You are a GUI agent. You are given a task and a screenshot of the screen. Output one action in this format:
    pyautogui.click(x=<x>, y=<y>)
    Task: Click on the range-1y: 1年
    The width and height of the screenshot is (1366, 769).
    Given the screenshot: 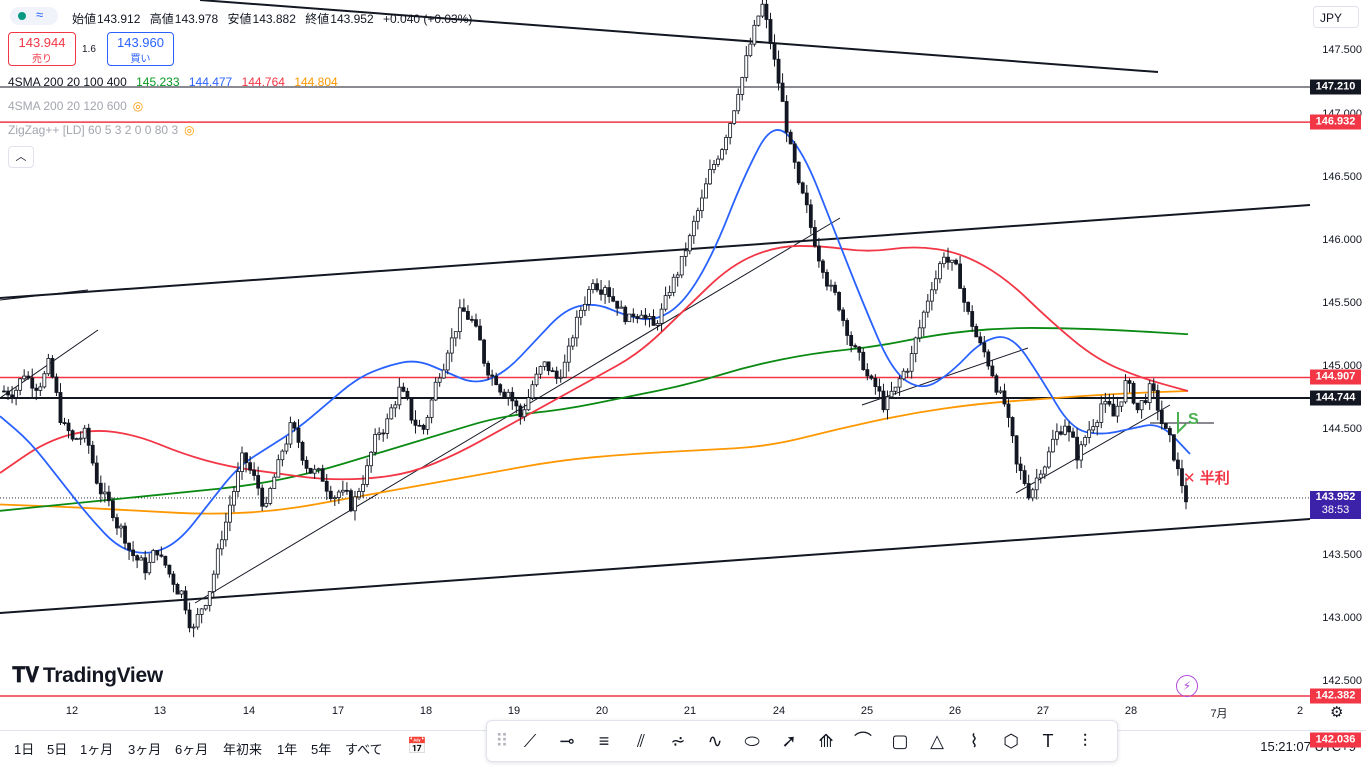 What is the action you would take?
    pyautogui.click(x=287, y=749)
    